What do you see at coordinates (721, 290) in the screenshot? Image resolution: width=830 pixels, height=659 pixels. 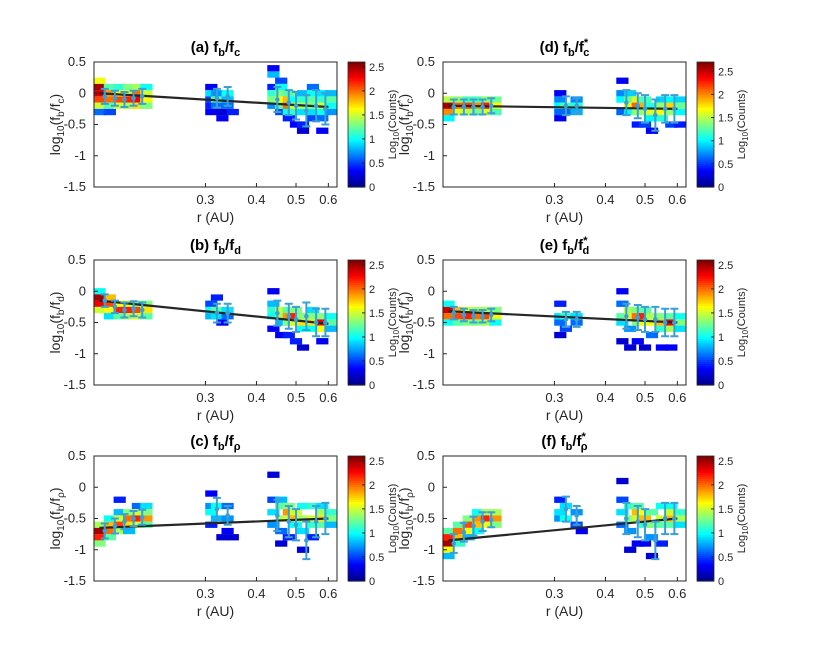 I see `colorbar-tick-label: 2` at bounding box center [721, 290].